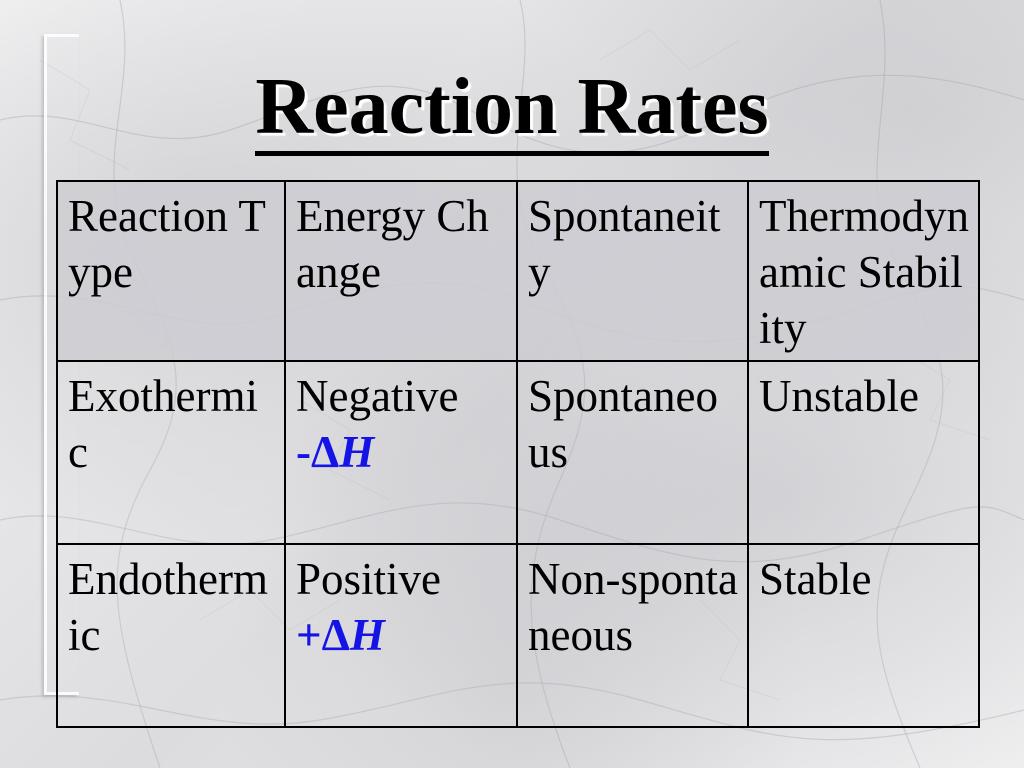  What do you see at coordinates (401, 452) in the screenshot?
I see `cell-energy-change: Negative -ΔH` at bounding box center [401, 452].